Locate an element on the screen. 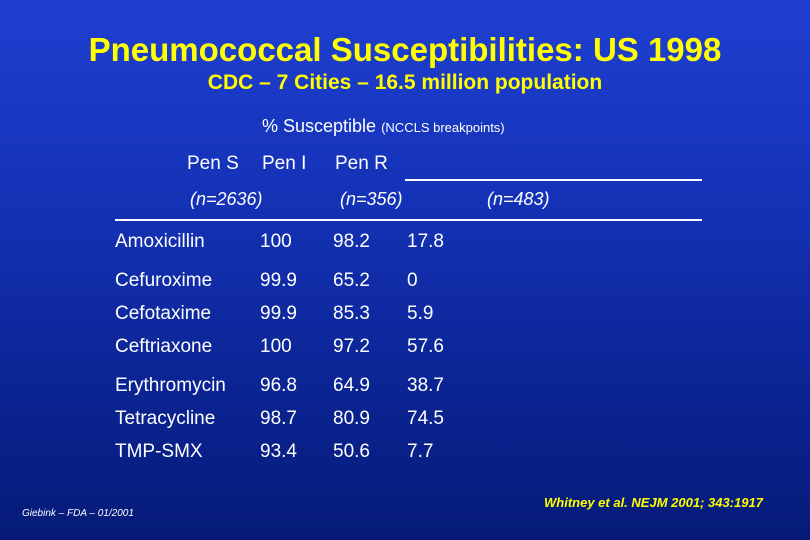 The width and height of the screenshot is (810, 540). drug-cefuroxime: Cefuroxime is located at coordinates (164, 280).